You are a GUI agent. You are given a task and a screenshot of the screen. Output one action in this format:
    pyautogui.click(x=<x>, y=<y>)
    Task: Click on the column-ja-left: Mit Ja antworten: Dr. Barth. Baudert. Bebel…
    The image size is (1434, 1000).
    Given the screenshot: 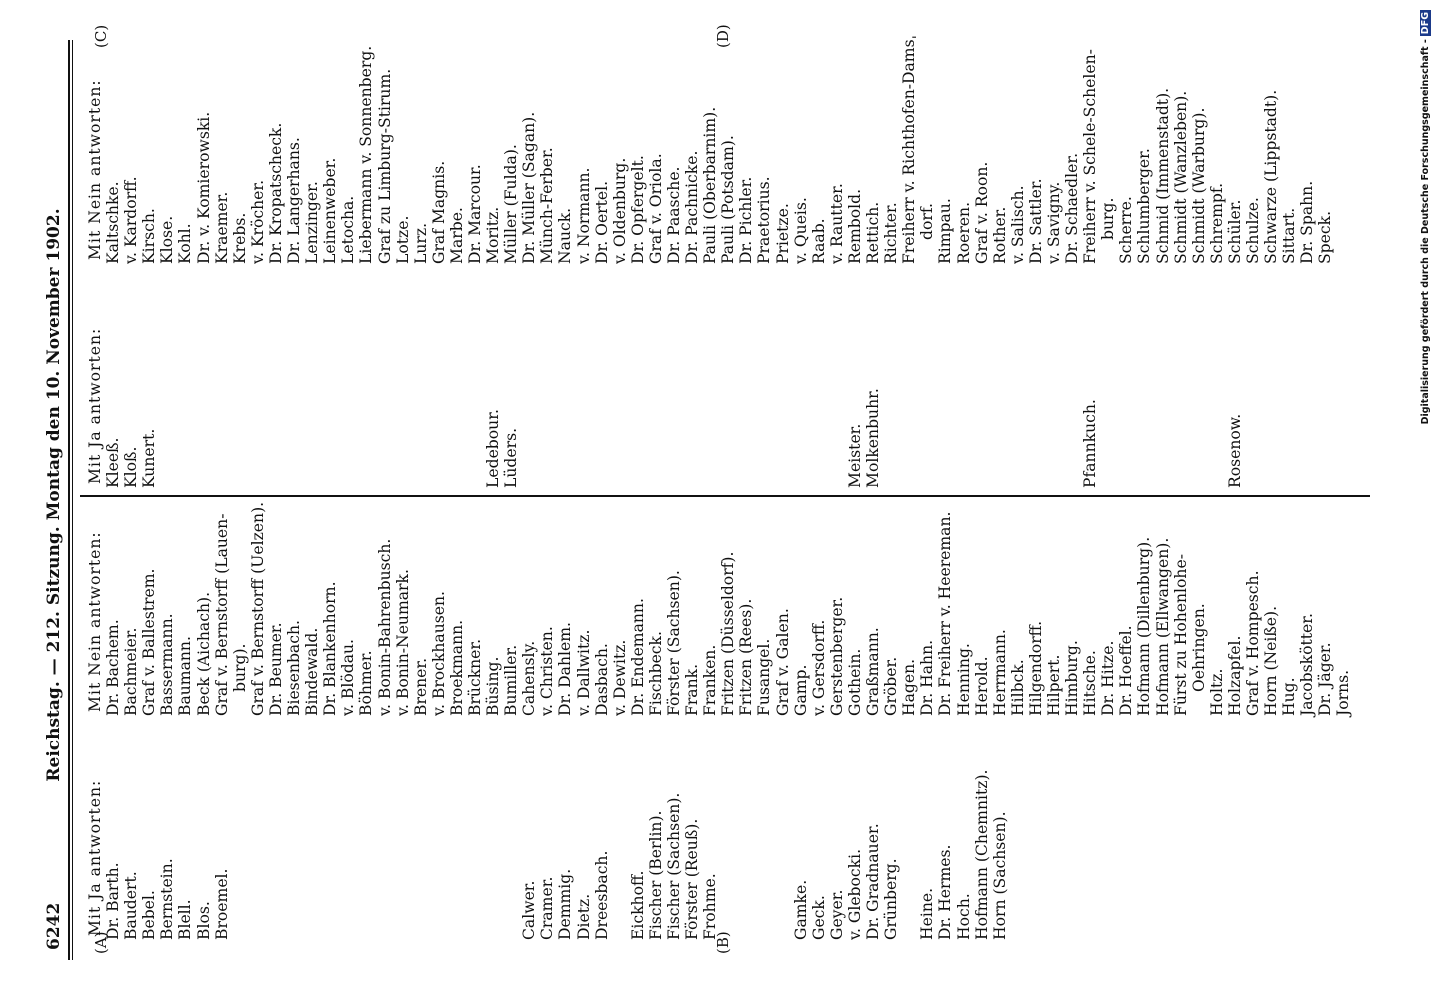 What is the action you would take?
    pyautogui.click(x=547, y=854)
    